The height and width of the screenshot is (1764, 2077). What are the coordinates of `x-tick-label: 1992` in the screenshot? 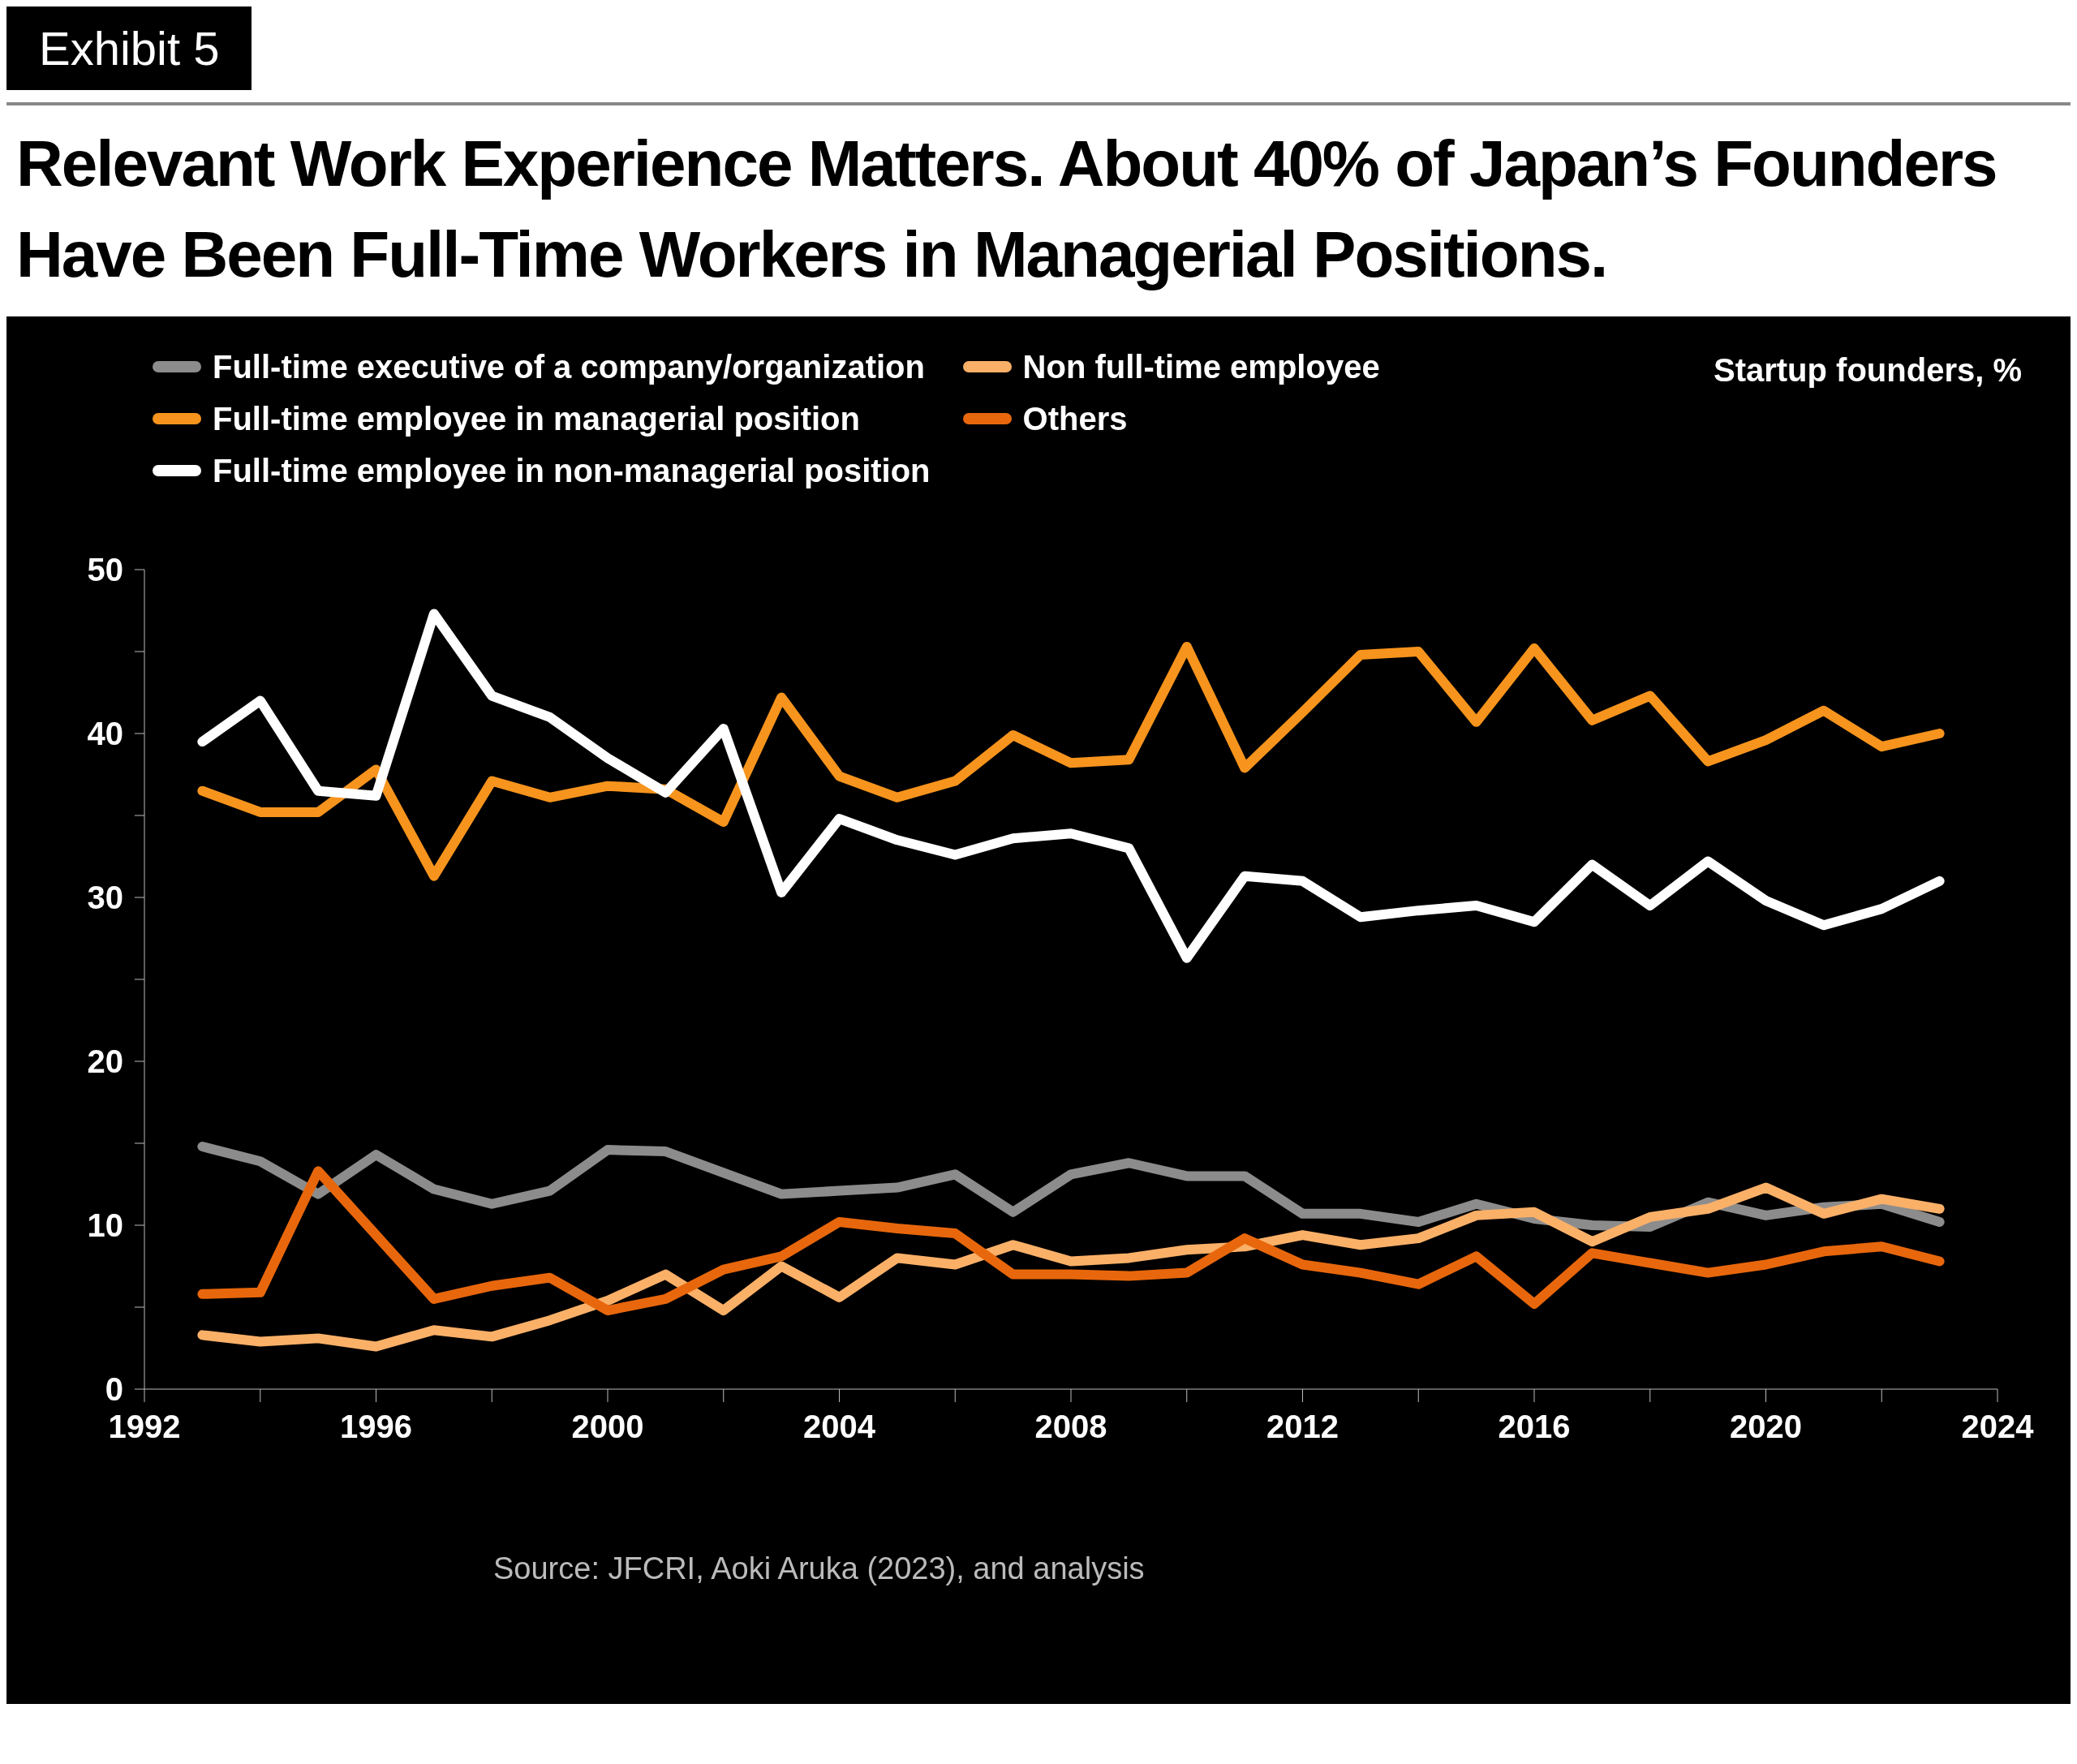 It's located at (144, 1427).